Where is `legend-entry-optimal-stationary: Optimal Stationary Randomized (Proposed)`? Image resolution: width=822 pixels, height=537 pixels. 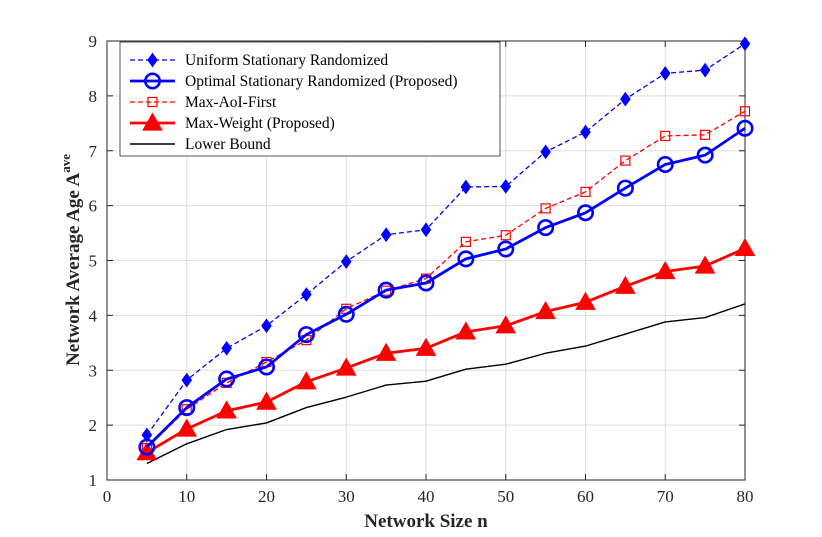
legend-entry-optimal-stationary: Optimal Stationary Randomized (Proposed) is located at coordinates (294, 81).